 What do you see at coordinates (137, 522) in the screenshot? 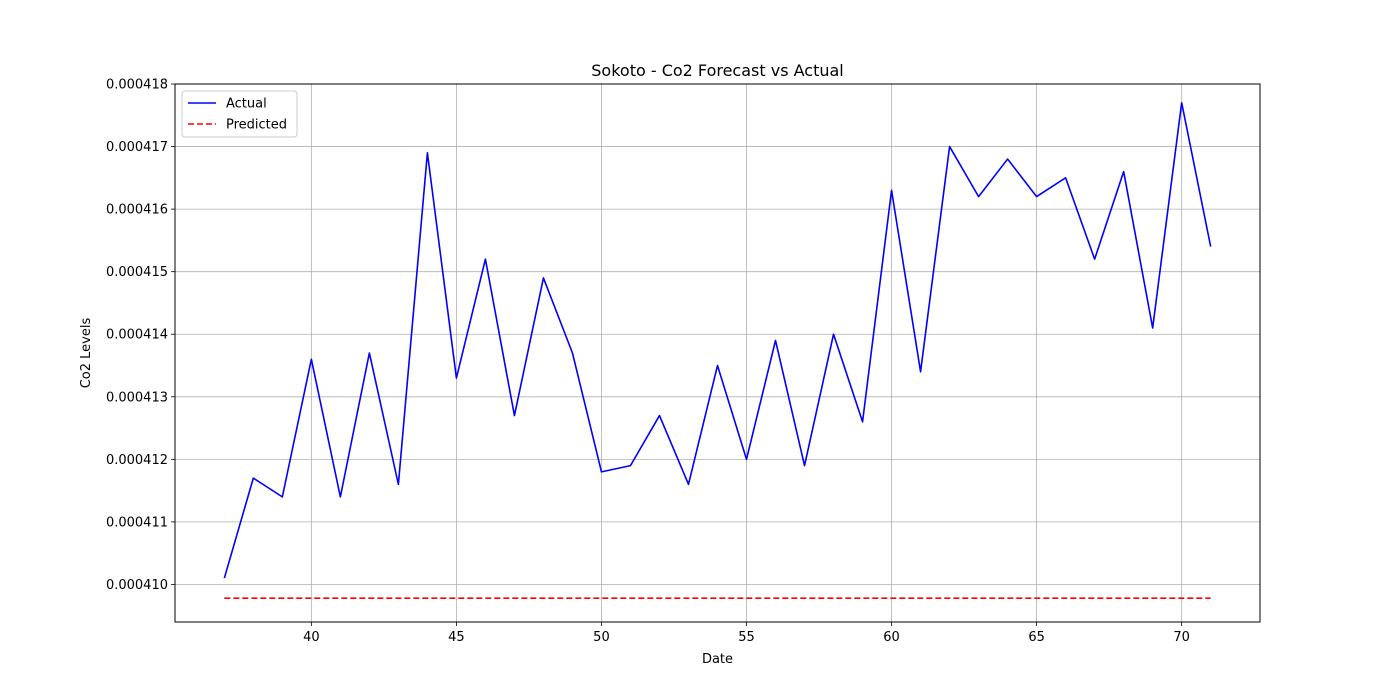
I see `y-tick-label: 0.000411` at bounding box center [137, 522].